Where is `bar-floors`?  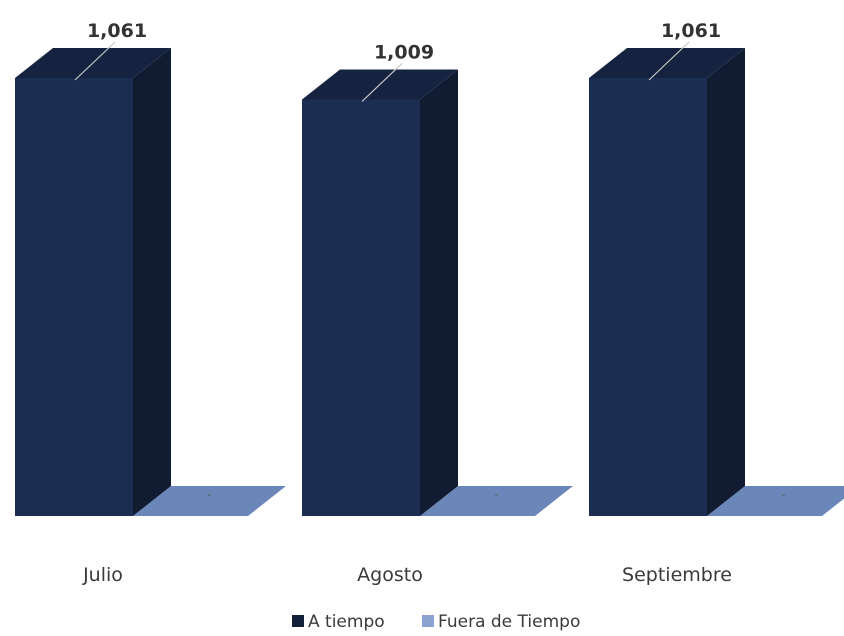 bar-floors is located at coordinates (488, 501).